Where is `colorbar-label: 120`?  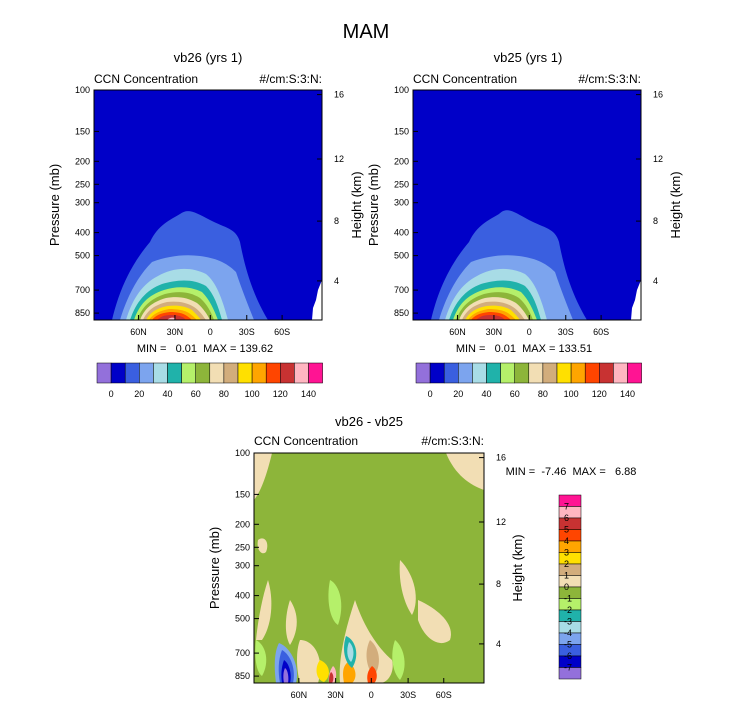
colorbar-label: 120 is located at coordinates (280, 394).